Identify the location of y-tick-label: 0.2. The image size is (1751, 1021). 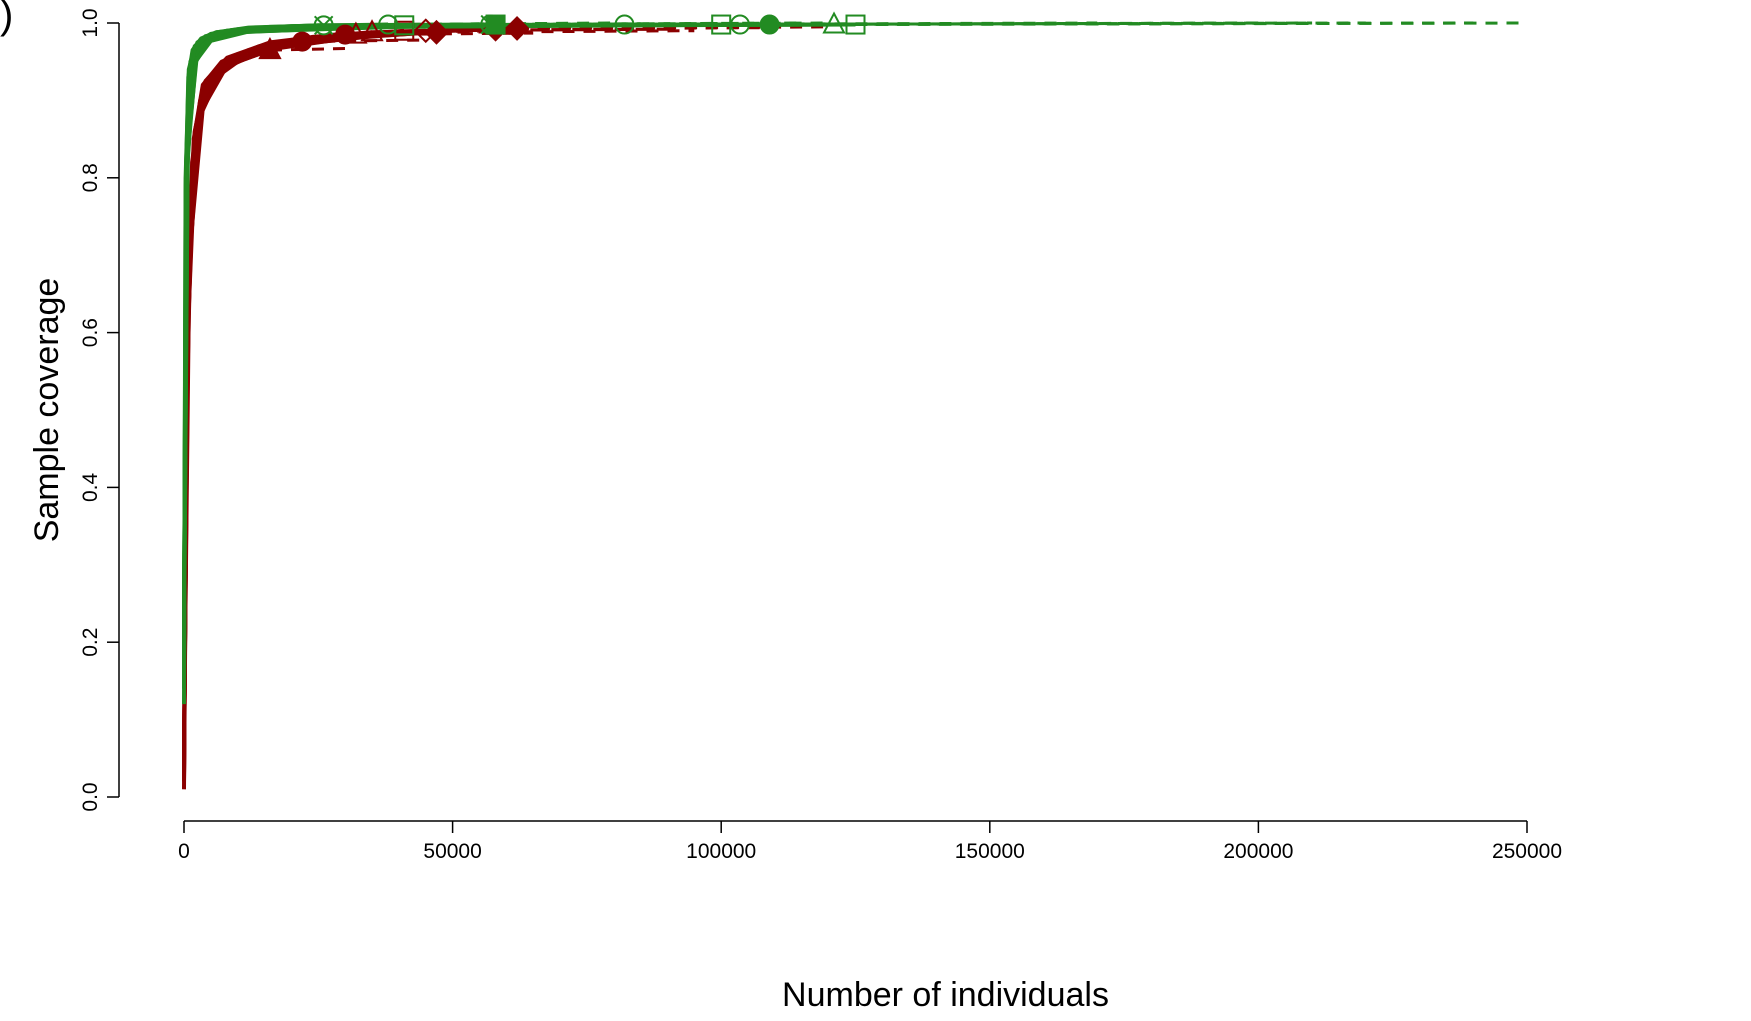
(90, 642).